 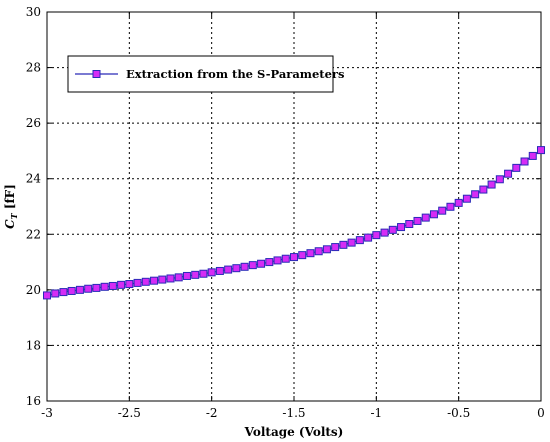 I want to click on x-tick-label: -1.5, so click(x=293, y=413).